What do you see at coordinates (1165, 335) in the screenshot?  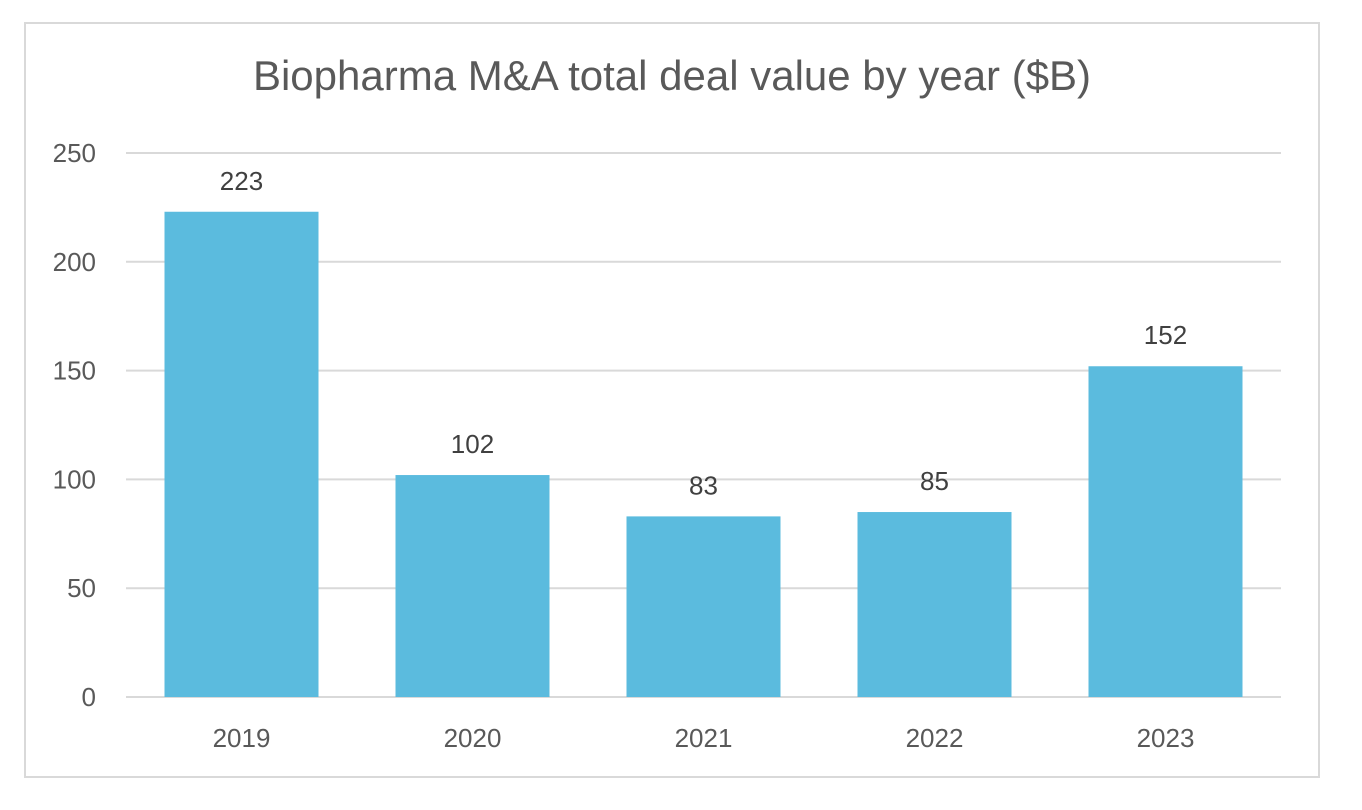 I see `data-label: 152` at bounding box center [1165, 335].